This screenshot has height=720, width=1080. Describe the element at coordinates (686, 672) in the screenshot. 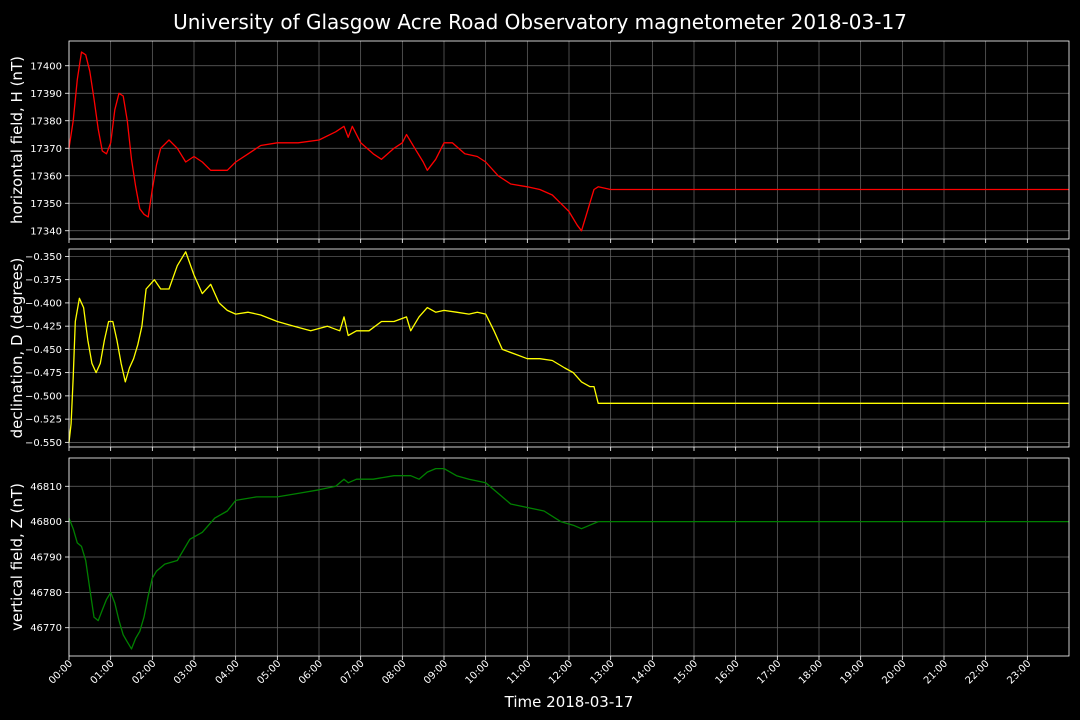

I see `x-tick-label: 15:00` at that location.